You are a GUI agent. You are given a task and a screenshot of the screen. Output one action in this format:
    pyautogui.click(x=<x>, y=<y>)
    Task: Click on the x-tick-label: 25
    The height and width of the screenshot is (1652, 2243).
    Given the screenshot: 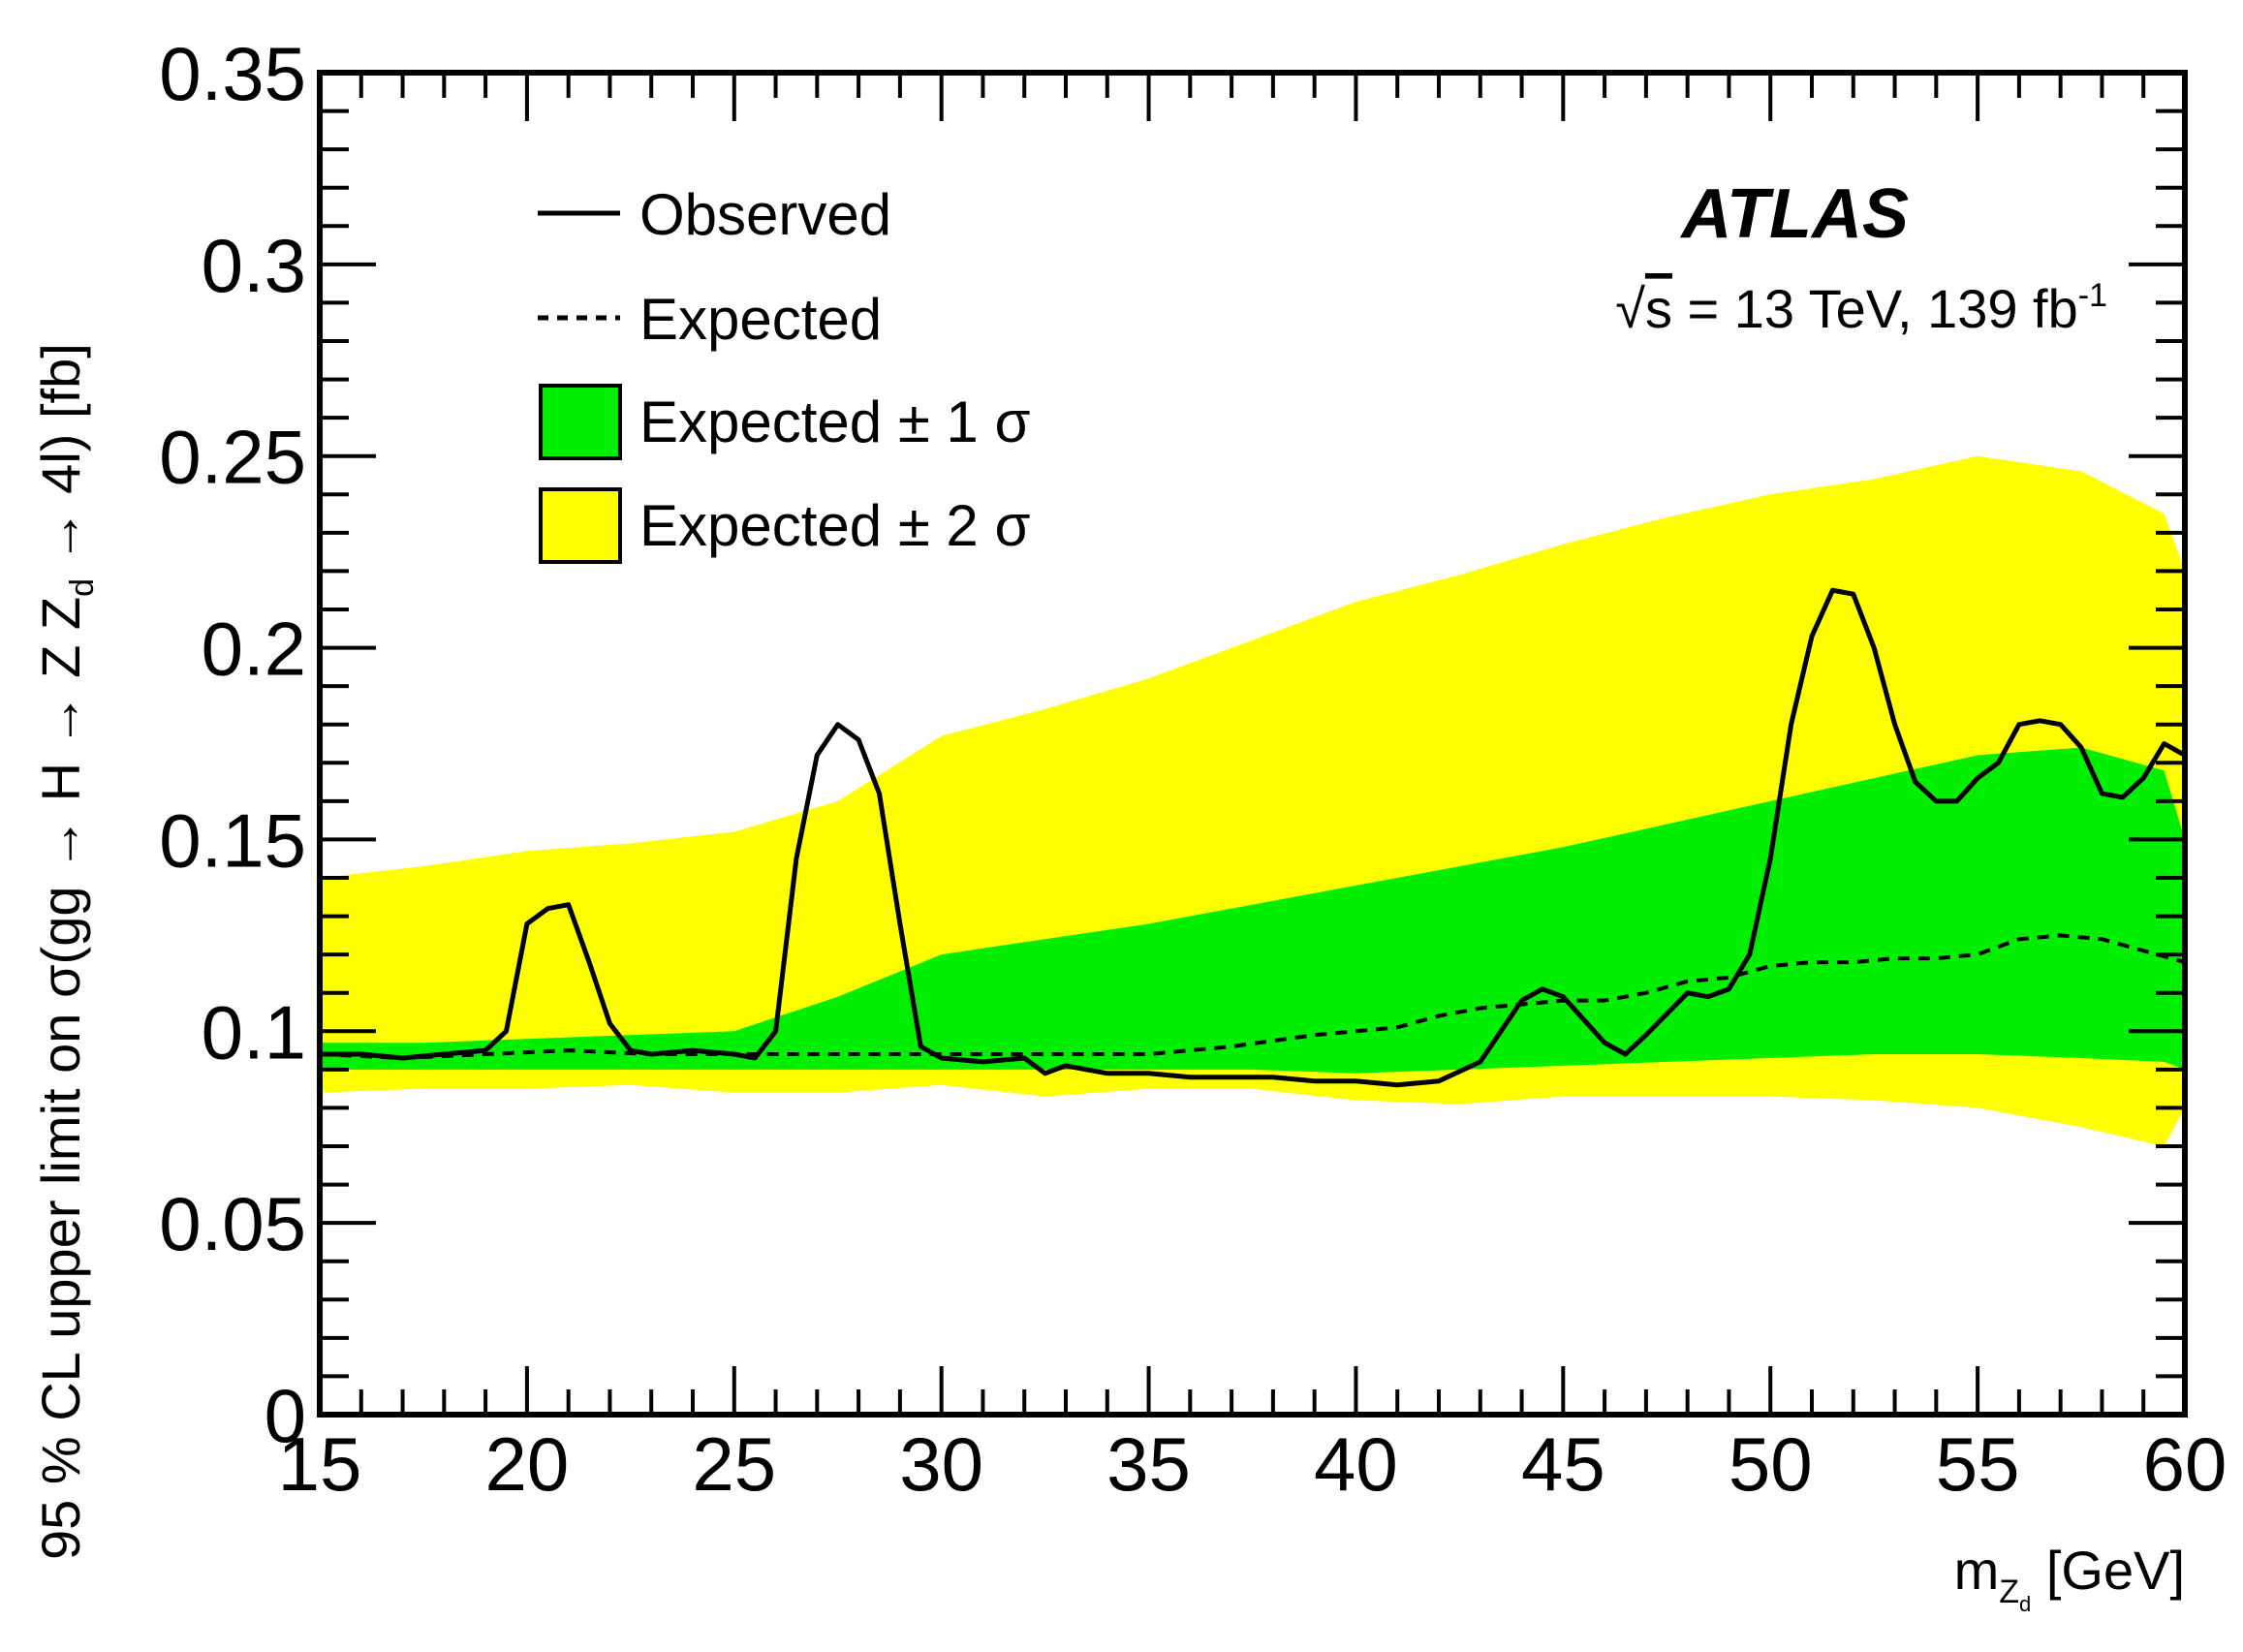 What is the action you would take?
    pyautogui.click(x=734, y=1464)
    